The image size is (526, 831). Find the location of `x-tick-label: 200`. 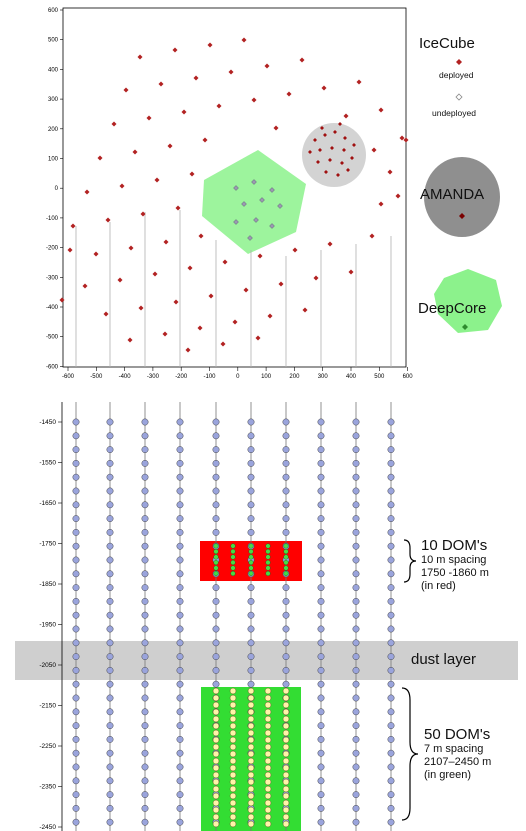

x-tick-label: 200 is located at coordinates (294, 377).